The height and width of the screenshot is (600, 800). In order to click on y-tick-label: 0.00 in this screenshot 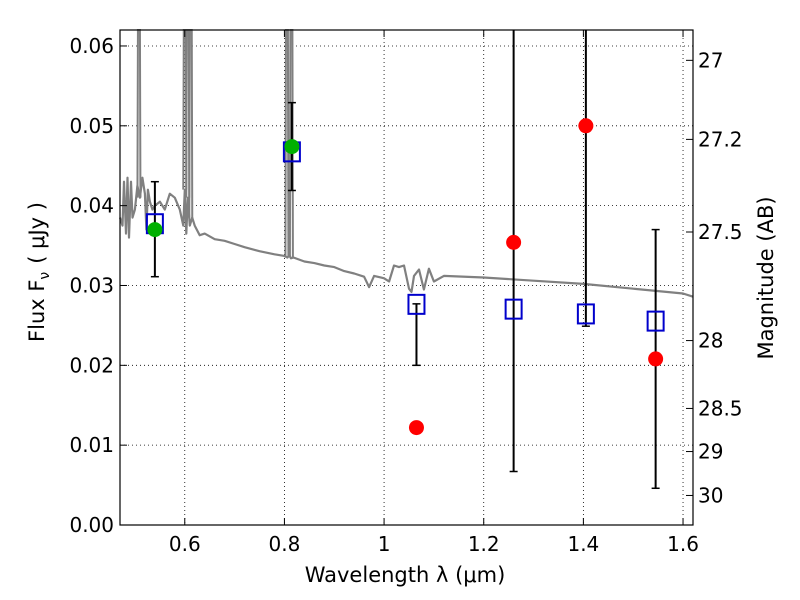, I will do `click(91, 525)`.